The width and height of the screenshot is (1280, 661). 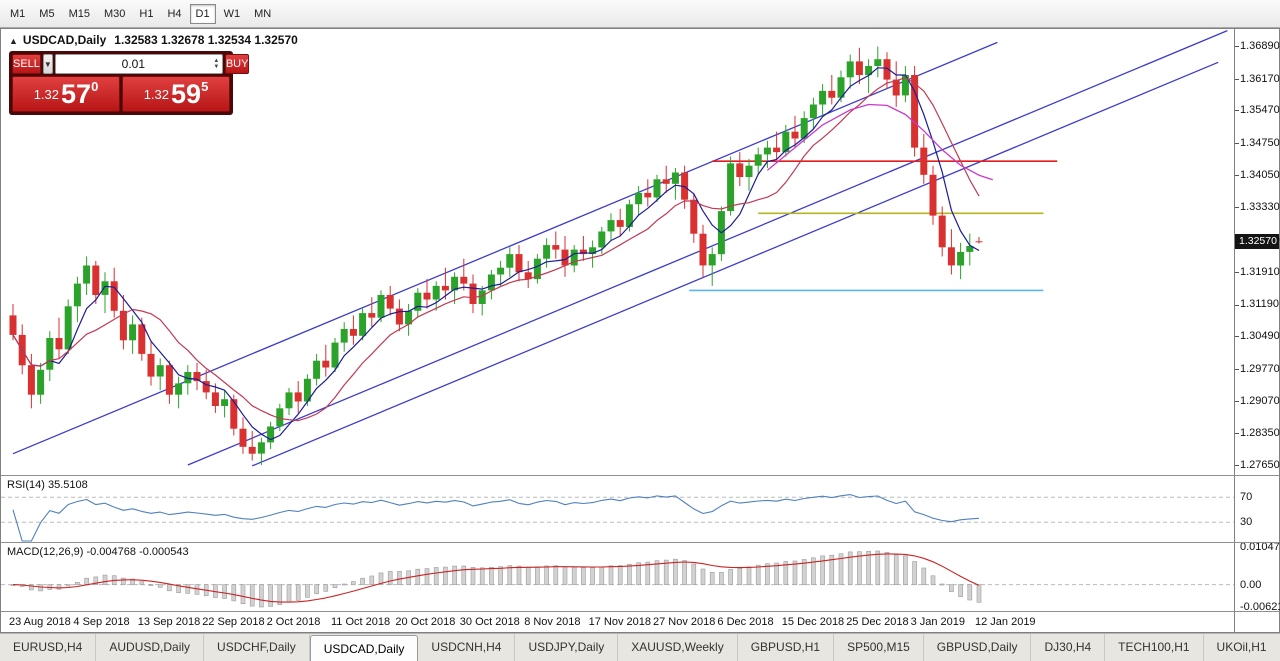 I want to click on rsi-line, so click(x=496, y=518).